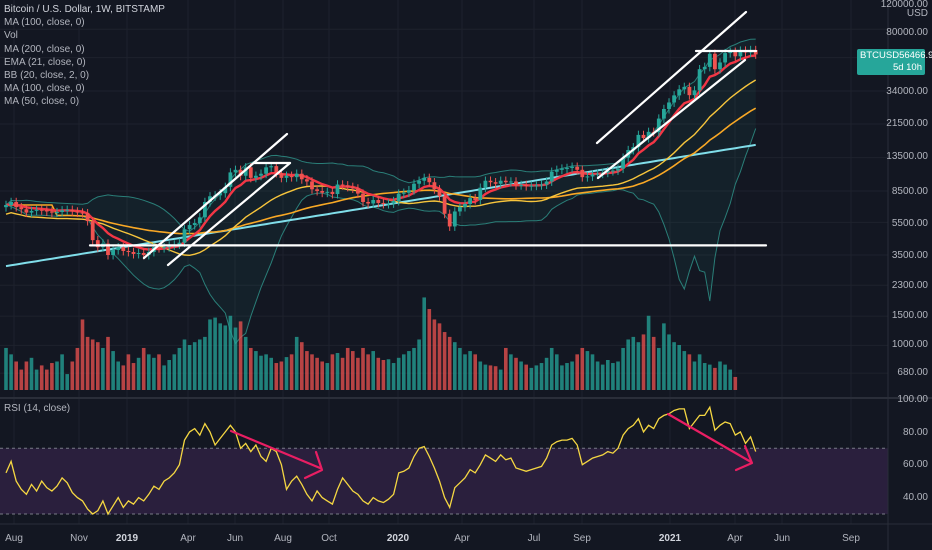 The width and height of the screenshot is (932, 550). Describe the element at coordinates (782, 538) in the screenshot. I see `time-label-jun-2021: Jun` at that location.